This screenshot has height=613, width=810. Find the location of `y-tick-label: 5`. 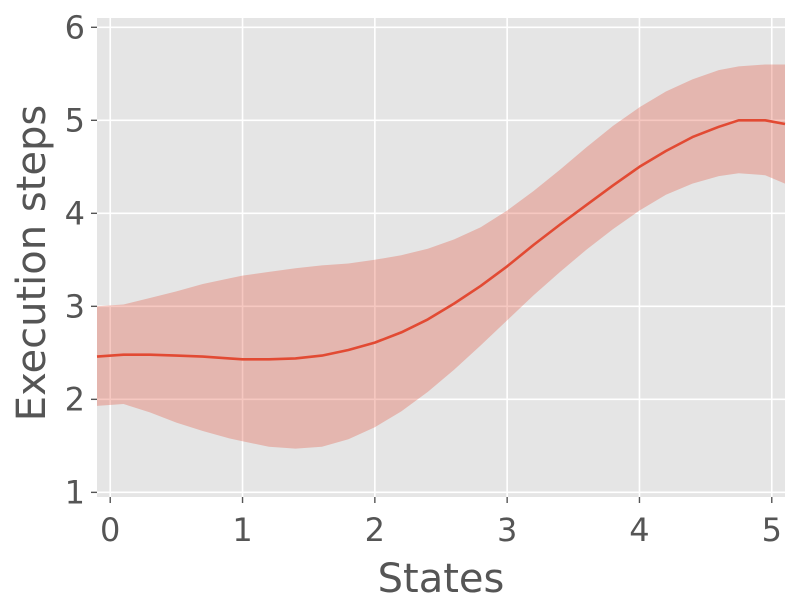

y-tick-label: 5 is located at coordinates (75, 120).